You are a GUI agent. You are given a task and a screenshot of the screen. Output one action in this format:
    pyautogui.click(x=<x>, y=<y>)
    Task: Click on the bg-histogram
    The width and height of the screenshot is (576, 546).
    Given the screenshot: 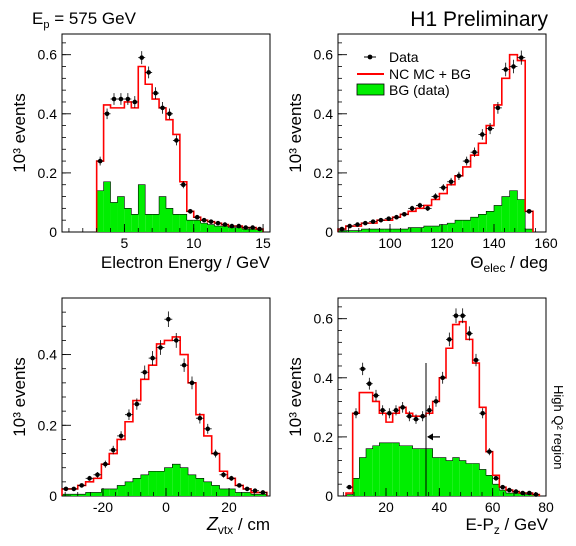 What is the action you would take?
    pyautogui.click(x=435, y=211)
    